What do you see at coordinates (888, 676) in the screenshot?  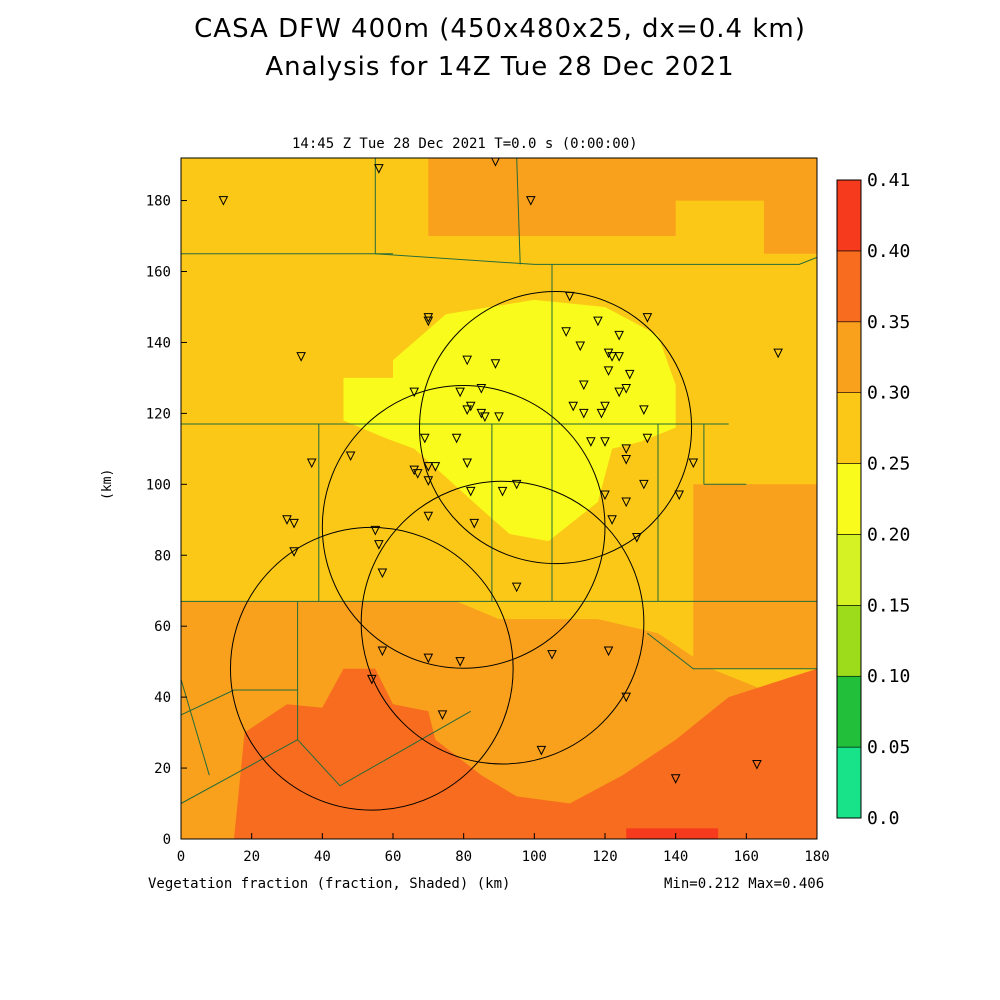 I see `colorbar-label-2: 0.10` at bounding box center [888, 676].